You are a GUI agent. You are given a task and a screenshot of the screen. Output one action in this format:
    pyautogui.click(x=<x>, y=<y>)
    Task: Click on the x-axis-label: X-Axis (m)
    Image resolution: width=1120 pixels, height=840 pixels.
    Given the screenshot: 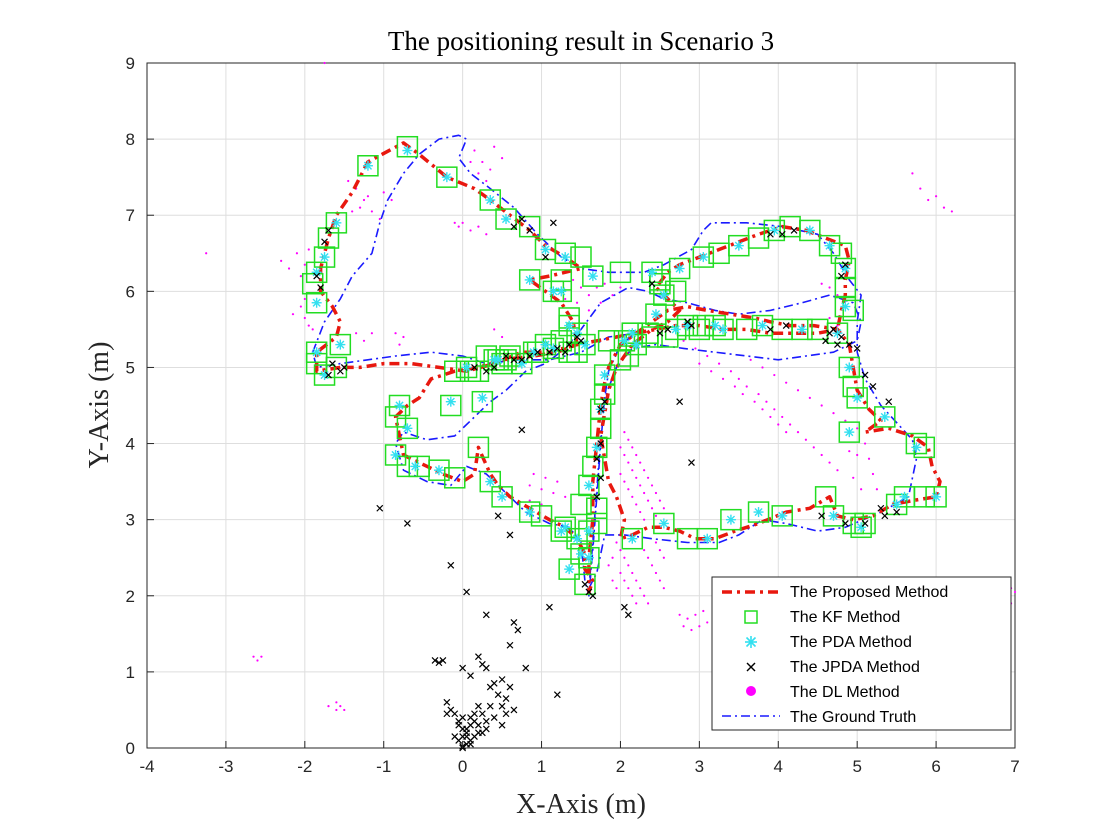 What is the action you would take?
    pyautogui.click(x=581, y=804)
    